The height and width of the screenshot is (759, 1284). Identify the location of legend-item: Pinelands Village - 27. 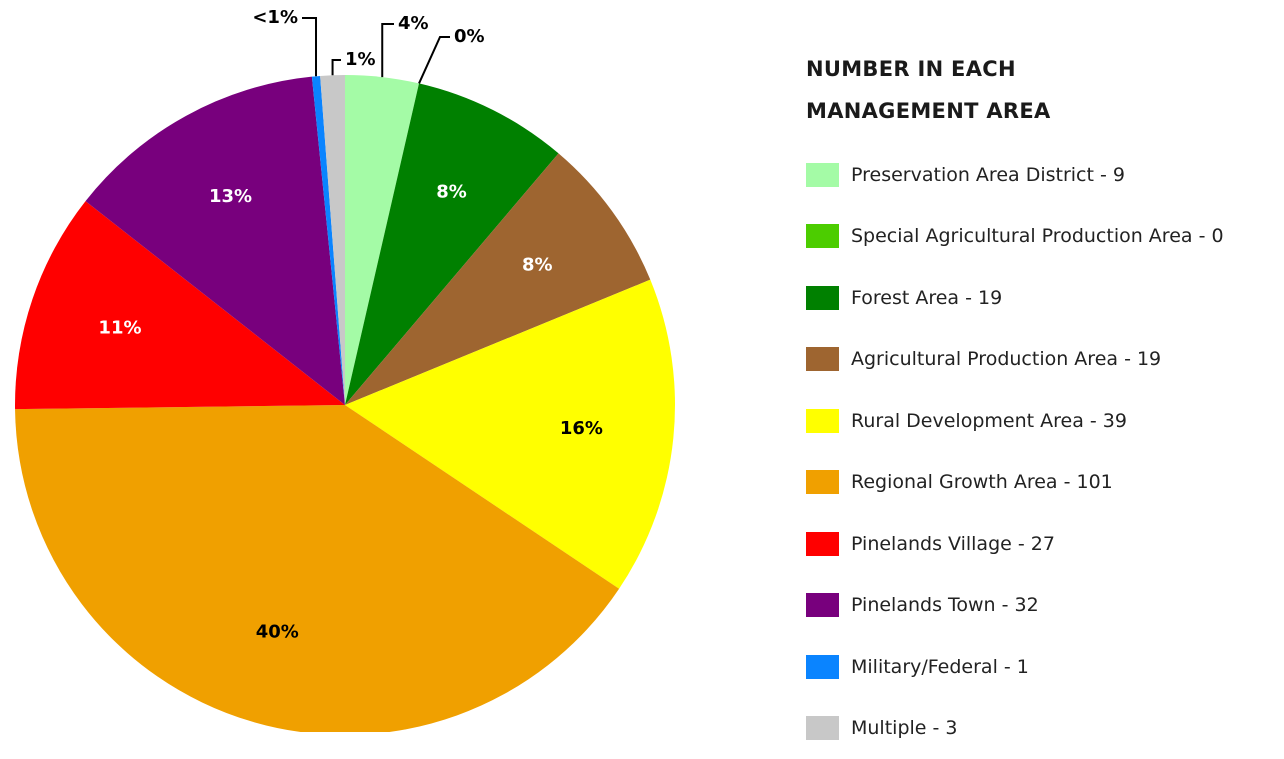
(1041, 544).